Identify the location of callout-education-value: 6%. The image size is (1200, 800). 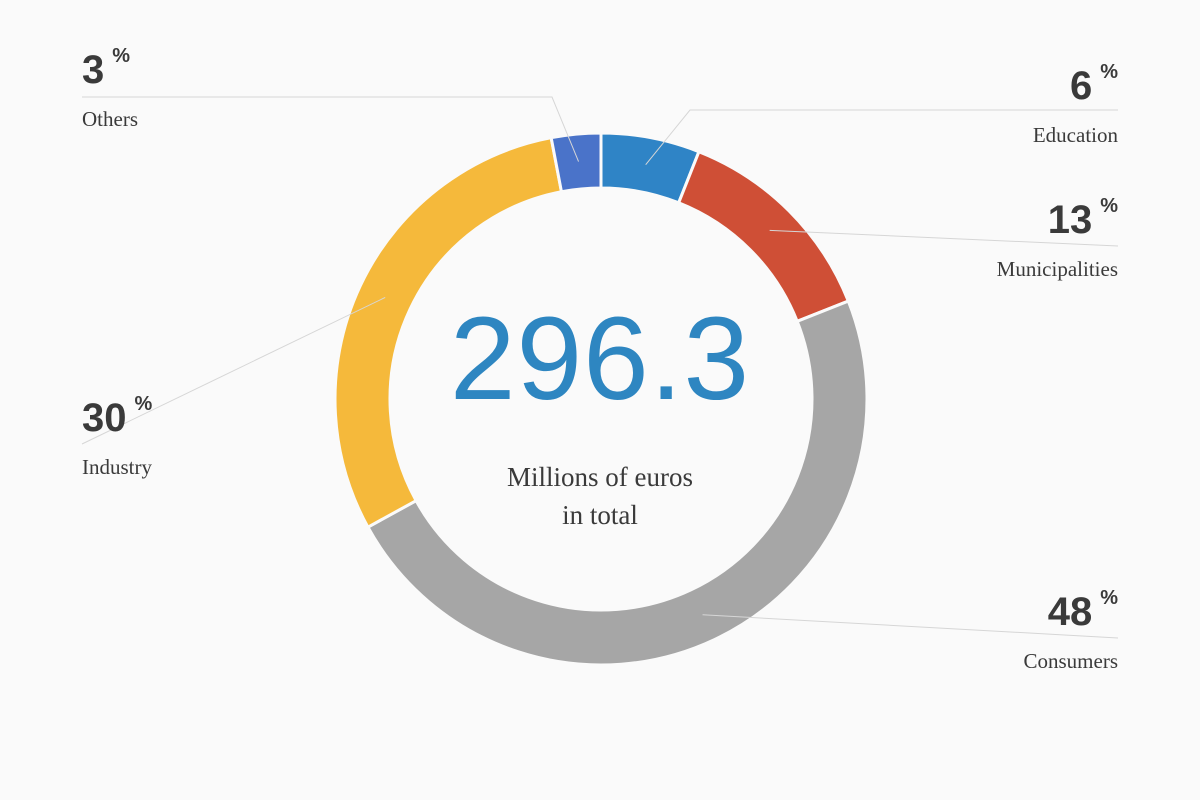
(1093, 84).